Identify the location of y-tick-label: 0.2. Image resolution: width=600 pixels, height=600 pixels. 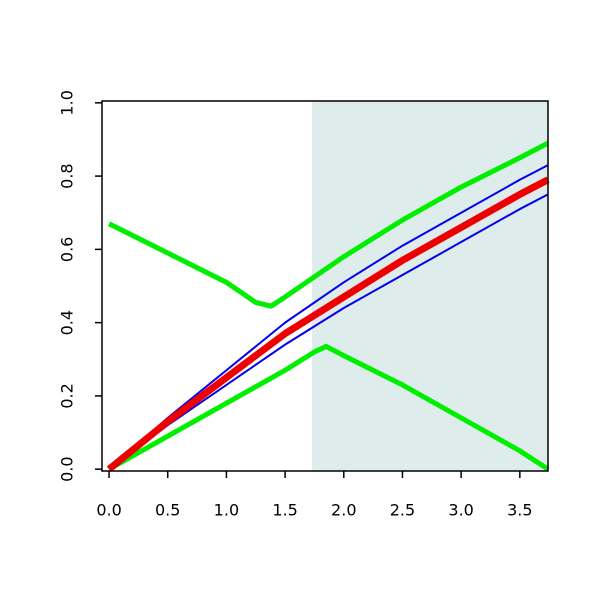
(67, 395).